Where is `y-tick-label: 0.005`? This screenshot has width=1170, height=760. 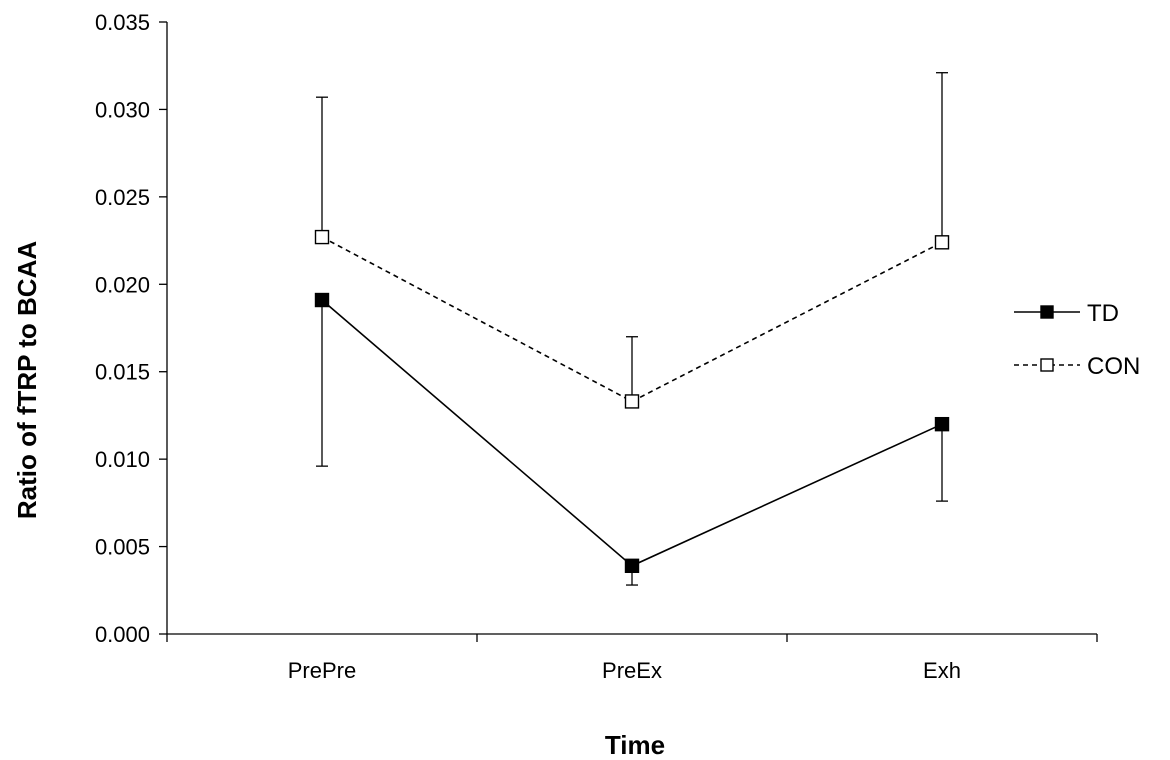
y-tick-label: 0.005 is located at coordinates (122, 547).